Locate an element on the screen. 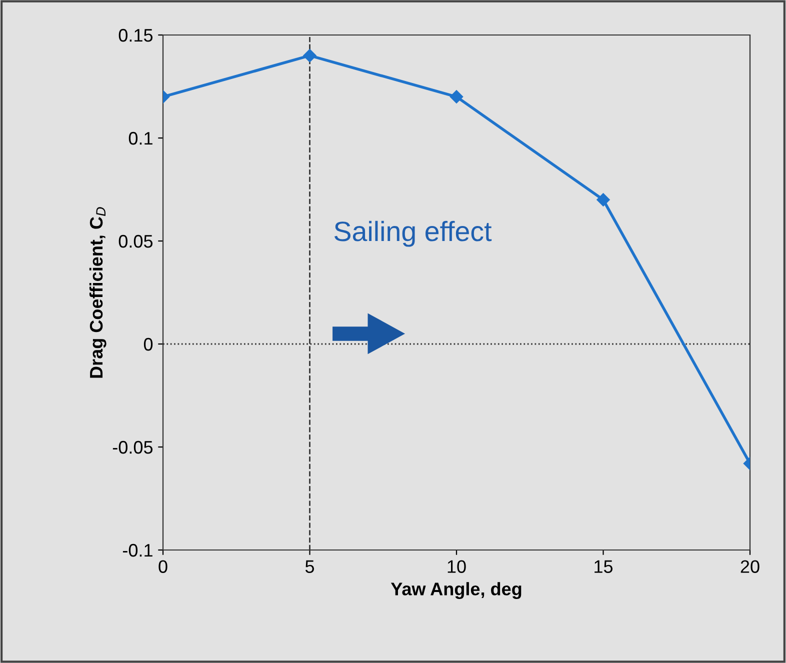 The image size is (786, 663). x-tick-label: 10 is located at coordinates (457, 566).